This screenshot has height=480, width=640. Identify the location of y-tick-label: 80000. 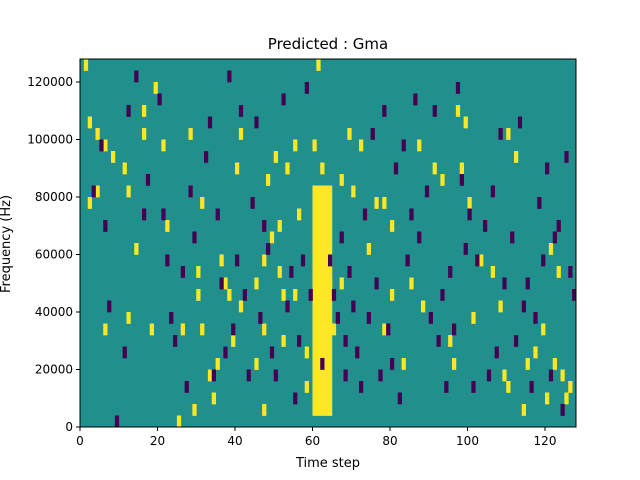
(54, 197).